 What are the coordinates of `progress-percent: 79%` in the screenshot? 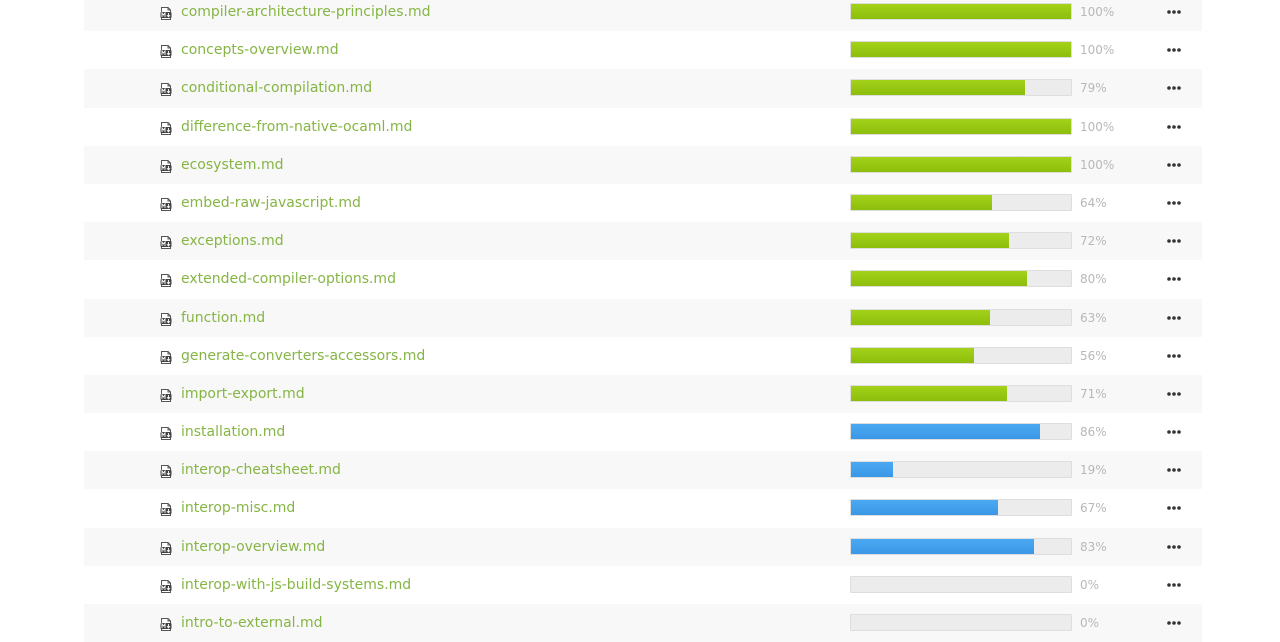 It's located at (1093, 88).